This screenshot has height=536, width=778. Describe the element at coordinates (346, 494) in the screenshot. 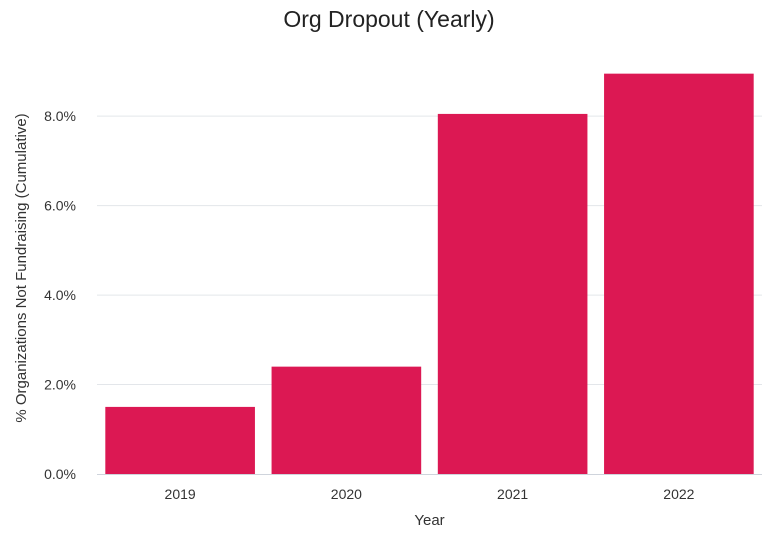

I see `x-tick-label: 2020` at that location.